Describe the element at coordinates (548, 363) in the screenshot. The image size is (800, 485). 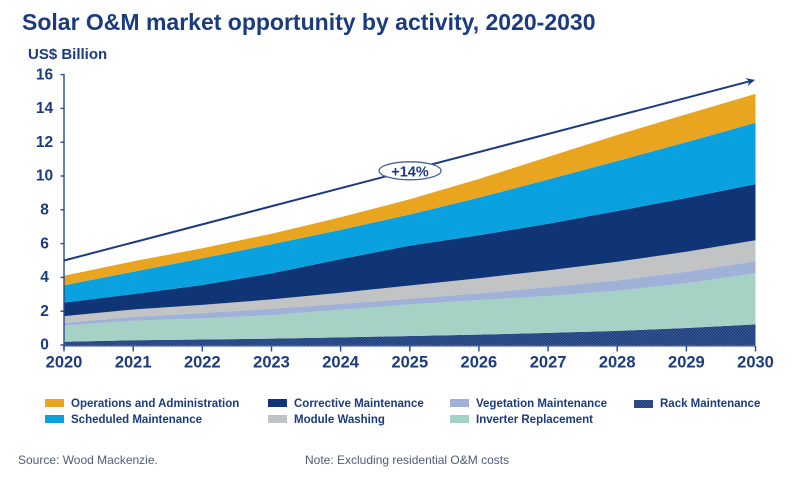
I see `svg-text: 2027` at that location.